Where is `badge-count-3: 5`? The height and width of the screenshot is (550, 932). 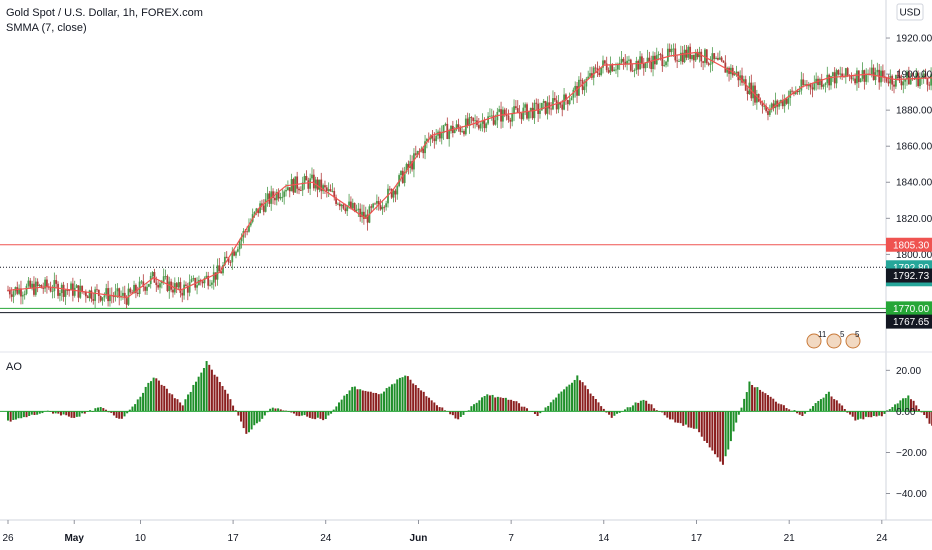
badge-count-3: 5 is located at coordinates (857, 334).